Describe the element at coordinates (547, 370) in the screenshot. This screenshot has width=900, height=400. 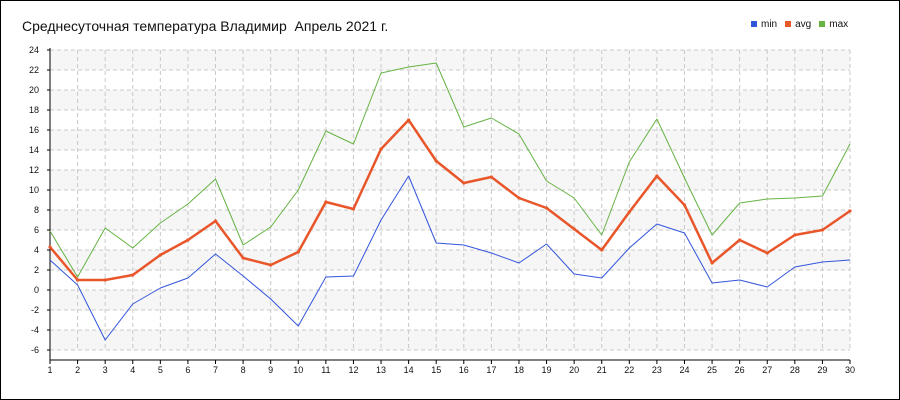
I see `x-tick-label: 19` at that location.